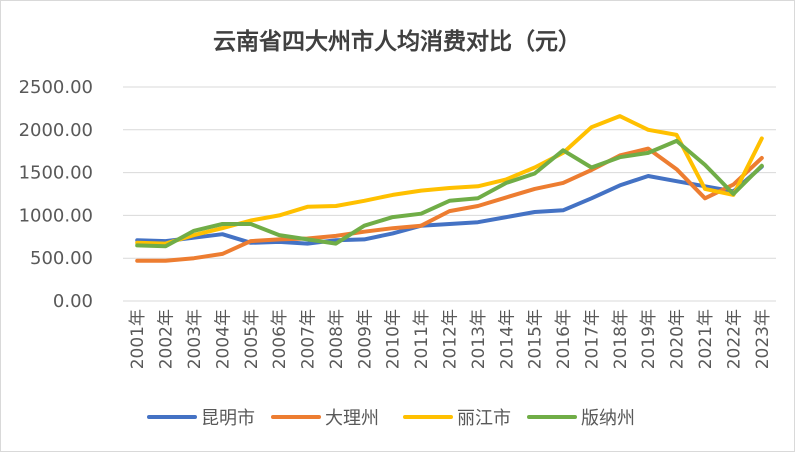 The width and height of the screenshot is (795, 452). I want to click on legend-label: 昆明市, so click(228, 418).